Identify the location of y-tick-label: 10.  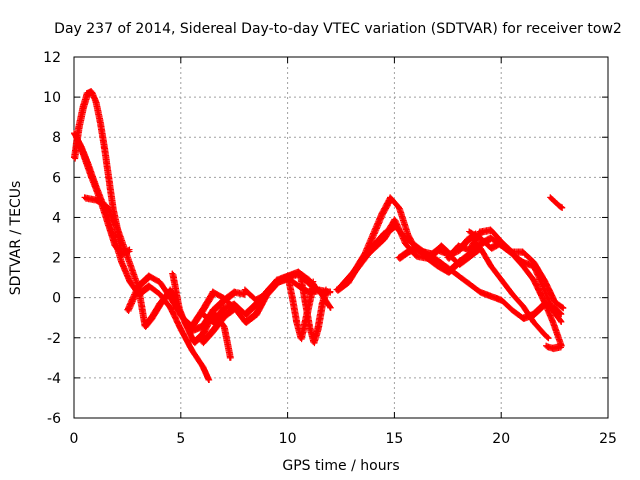
(52, 98).